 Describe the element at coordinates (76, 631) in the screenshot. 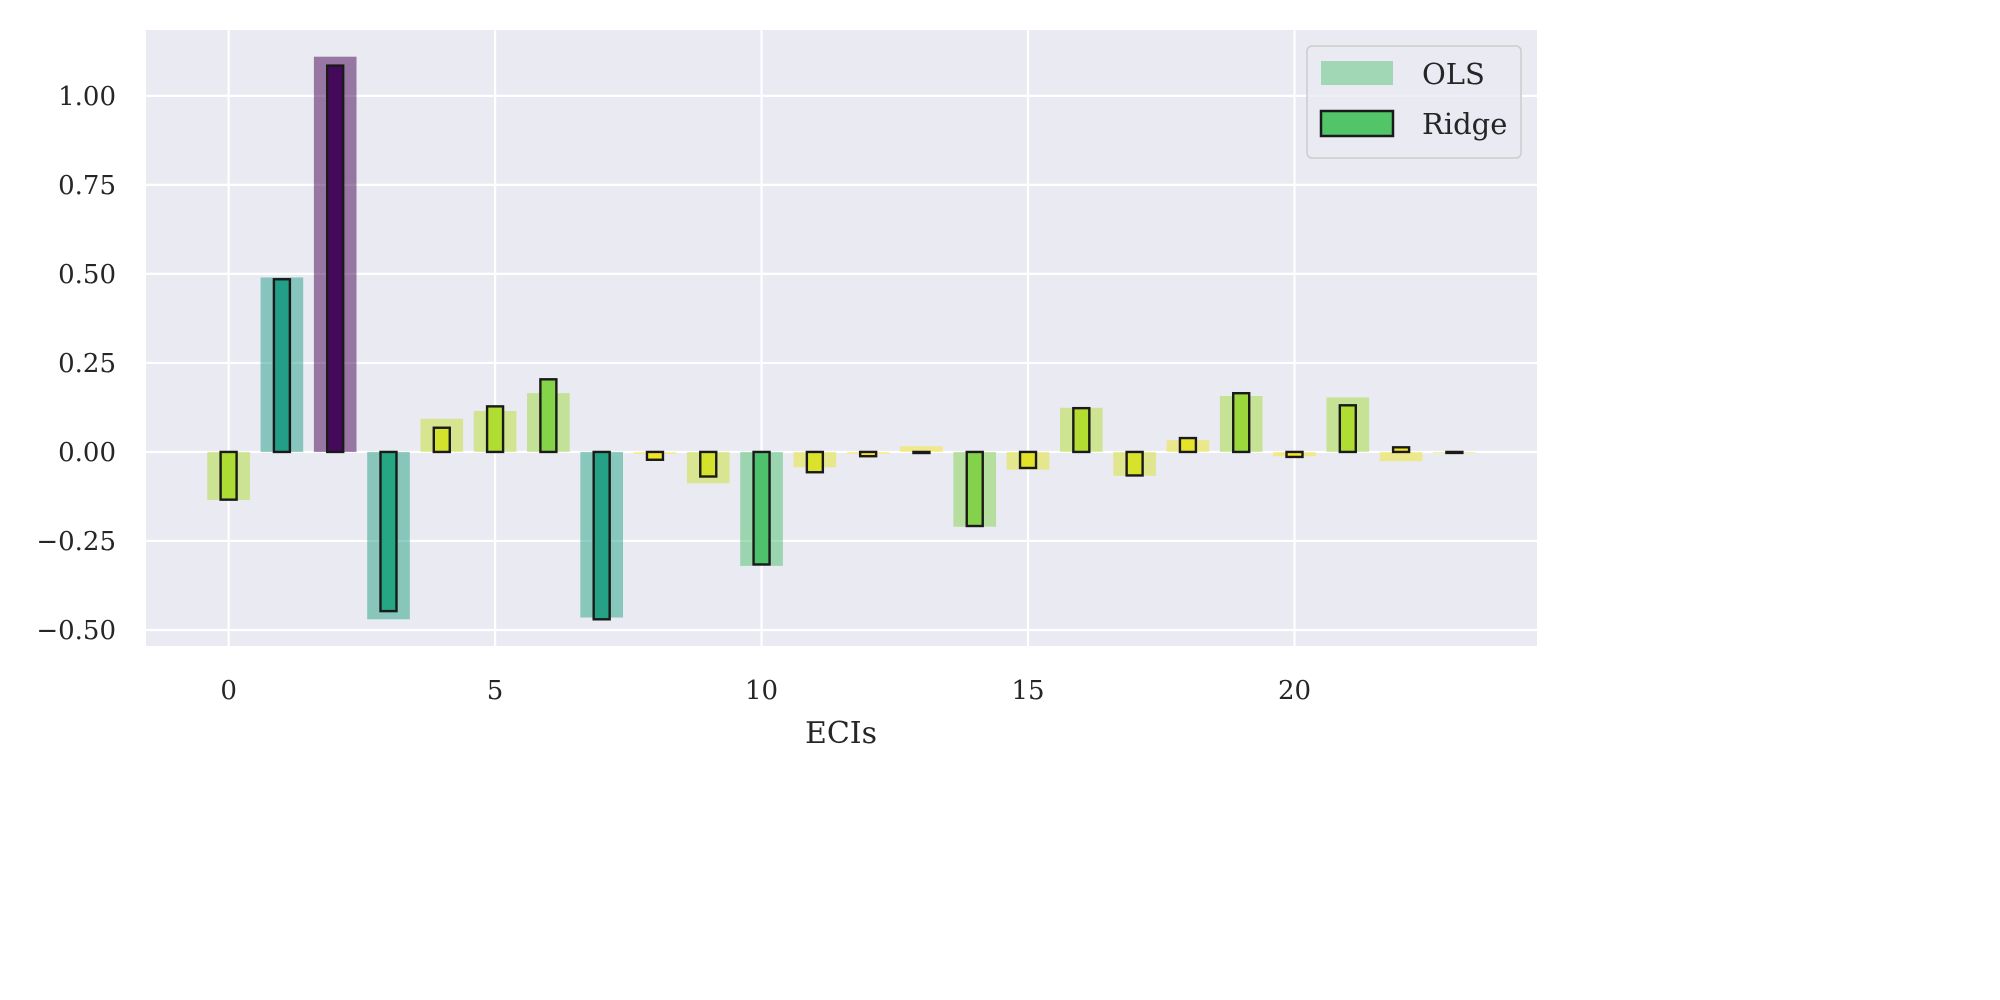

I see `y-tick-label: −0.50` at that location.